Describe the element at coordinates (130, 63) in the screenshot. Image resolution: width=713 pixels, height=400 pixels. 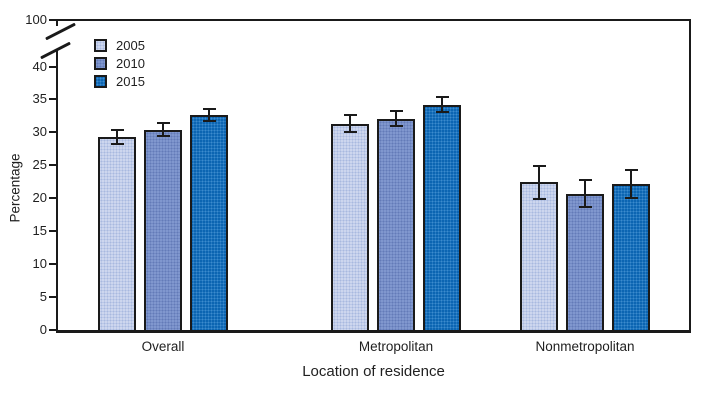
I see `legend-label: 2010` at that location.